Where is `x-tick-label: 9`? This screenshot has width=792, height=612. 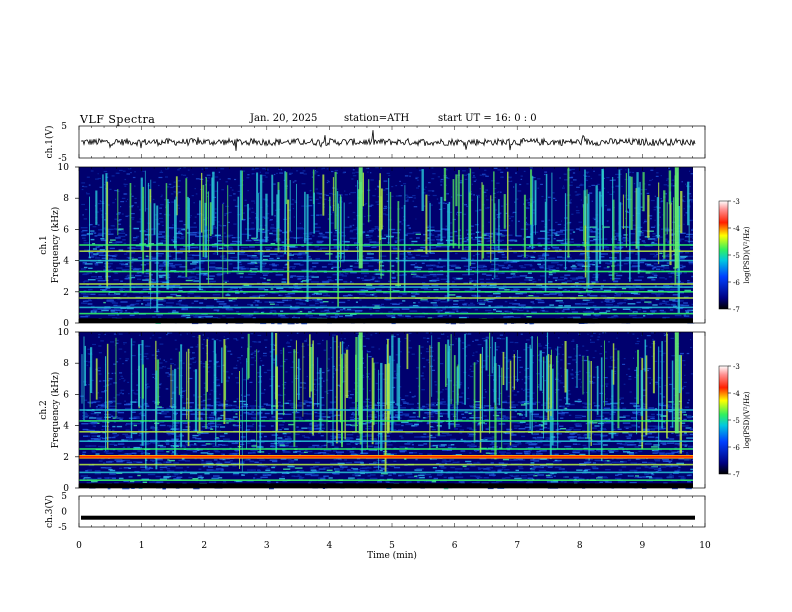 x-tick-label: 9 is located at coordinates (643, 546).